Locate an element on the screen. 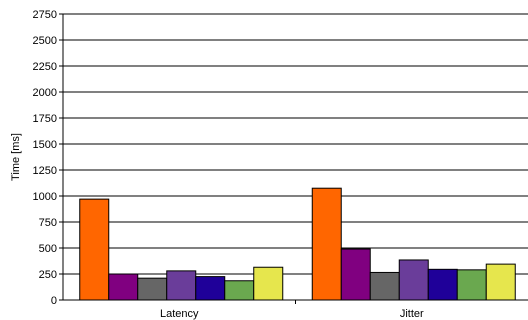 This screenshot has height=320, width=528. y-tick-label: 2750 is located at coordinates (45, 15).